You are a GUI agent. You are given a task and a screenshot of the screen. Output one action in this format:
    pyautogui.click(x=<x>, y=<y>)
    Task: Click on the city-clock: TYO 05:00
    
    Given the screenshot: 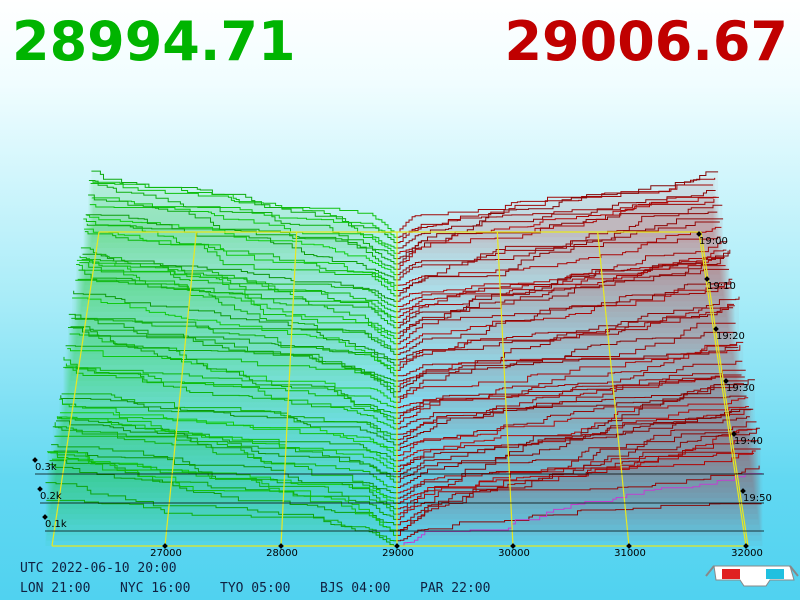 What is the action you would take?
    pyautogui.click(x=255, y=588)
    